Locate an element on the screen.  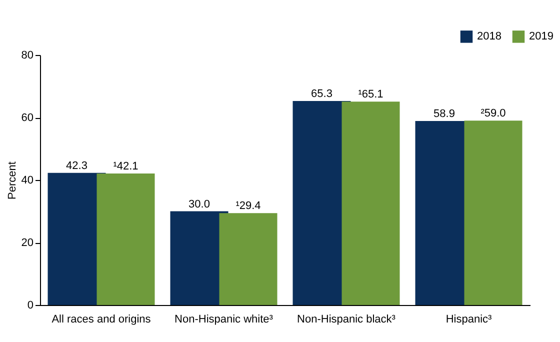
data-label: 42.3 is located at coordinates (77, 166).